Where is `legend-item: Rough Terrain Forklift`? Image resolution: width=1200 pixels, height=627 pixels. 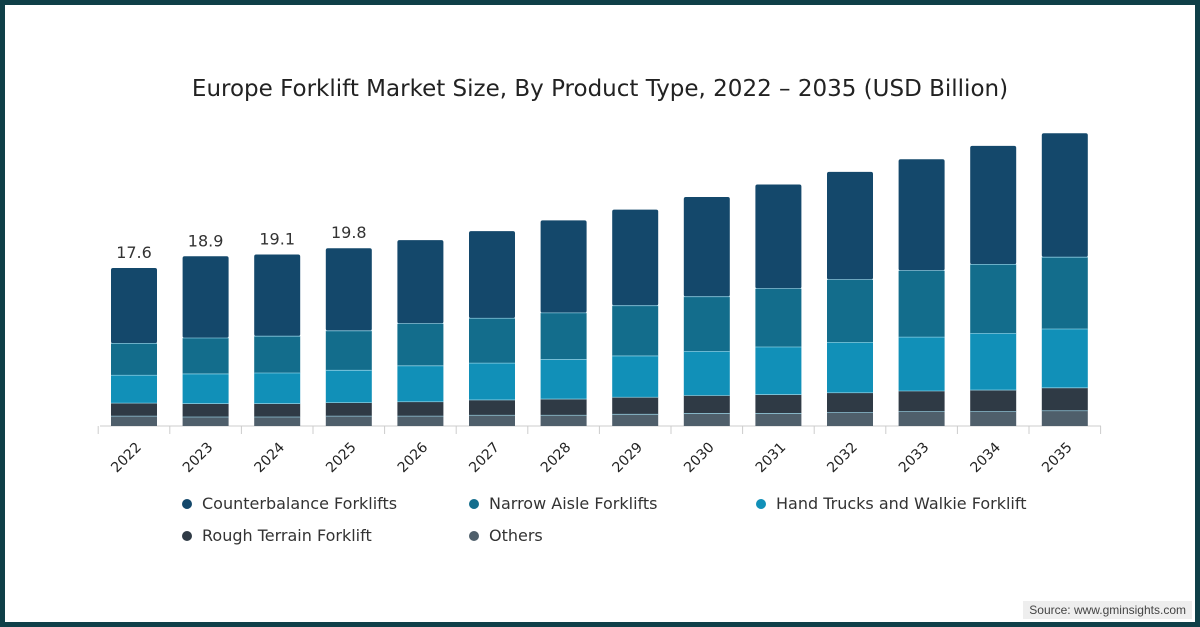
legend-item: Rough Terrain Forklift is located at coordinates (277, 535).